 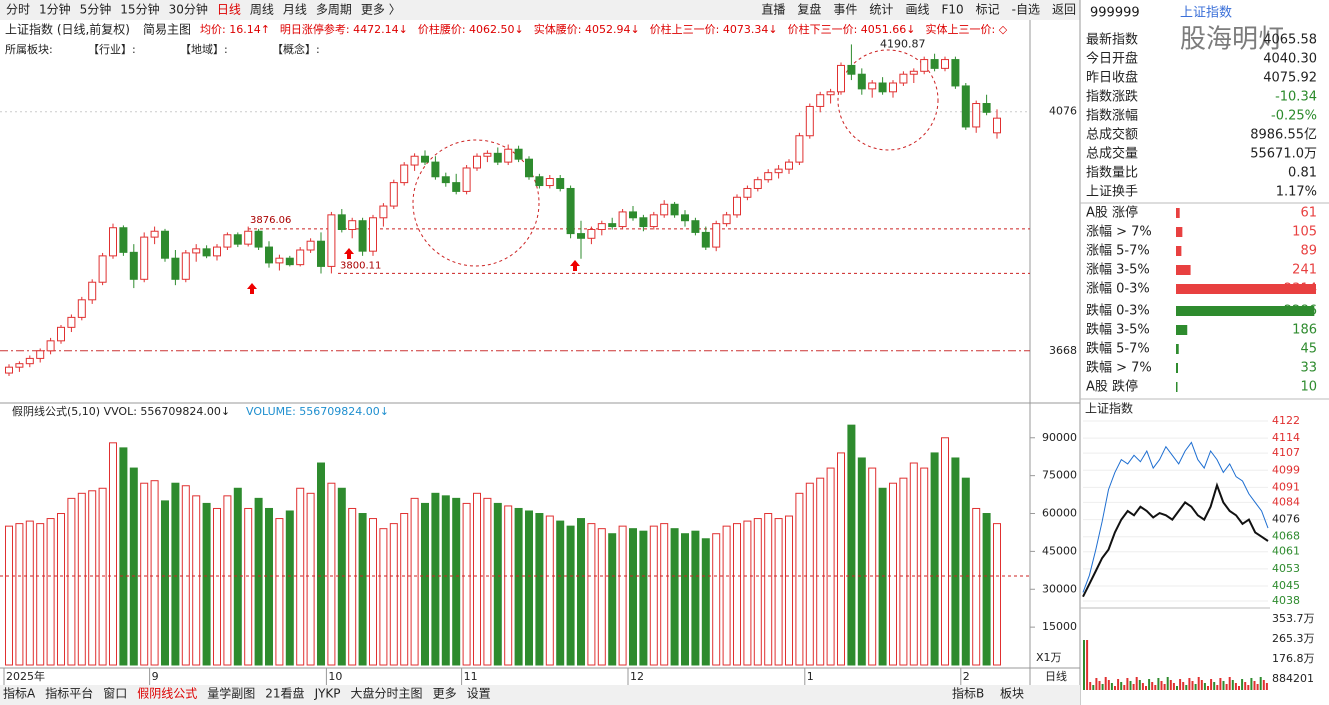 What do you see at coordinates (445, 694) in the screenshot?
I see `bottom-tab: 更多` at bounding box center [445, 694].